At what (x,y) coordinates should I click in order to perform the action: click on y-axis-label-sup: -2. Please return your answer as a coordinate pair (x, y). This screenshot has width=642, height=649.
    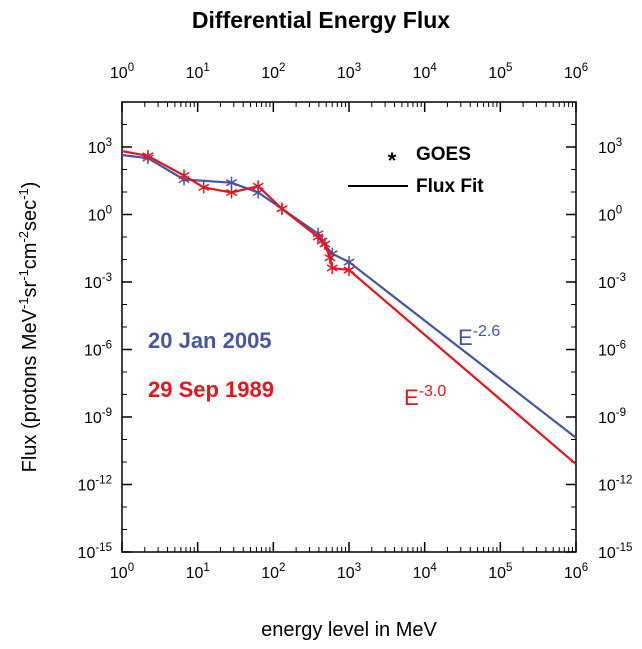
    Looking at the image, I should click on (23, 237).